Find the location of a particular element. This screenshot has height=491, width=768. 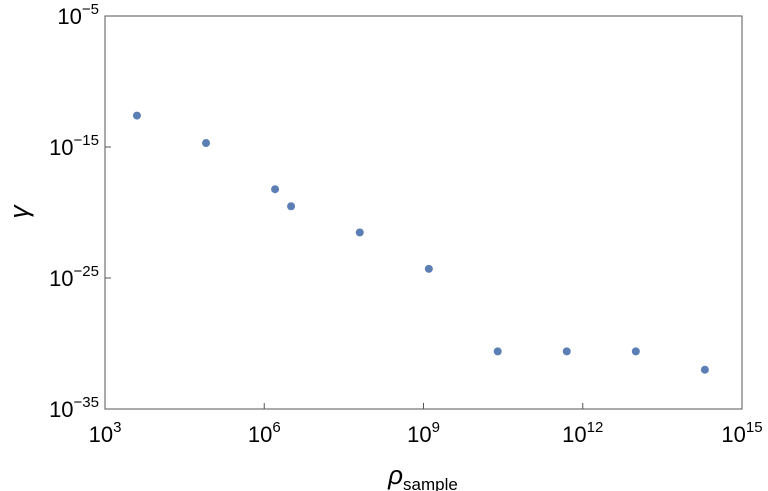

x-tick-label: 10⁶ is located at coordinates (264, 433).